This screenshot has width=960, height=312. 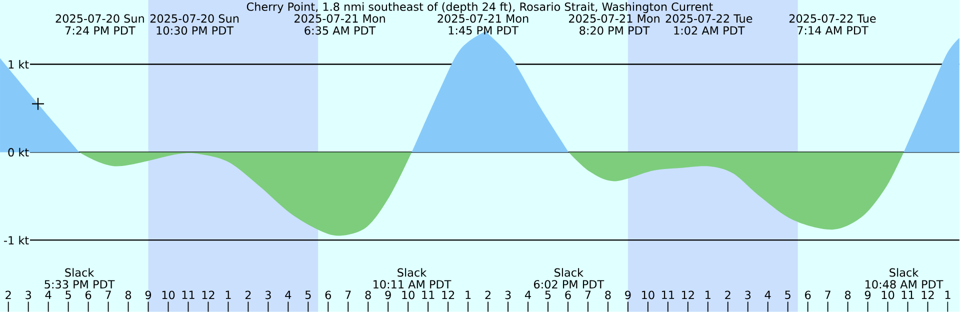 I want to click on annotation: 6:02 PM PDT, so click(x=569, y=284).